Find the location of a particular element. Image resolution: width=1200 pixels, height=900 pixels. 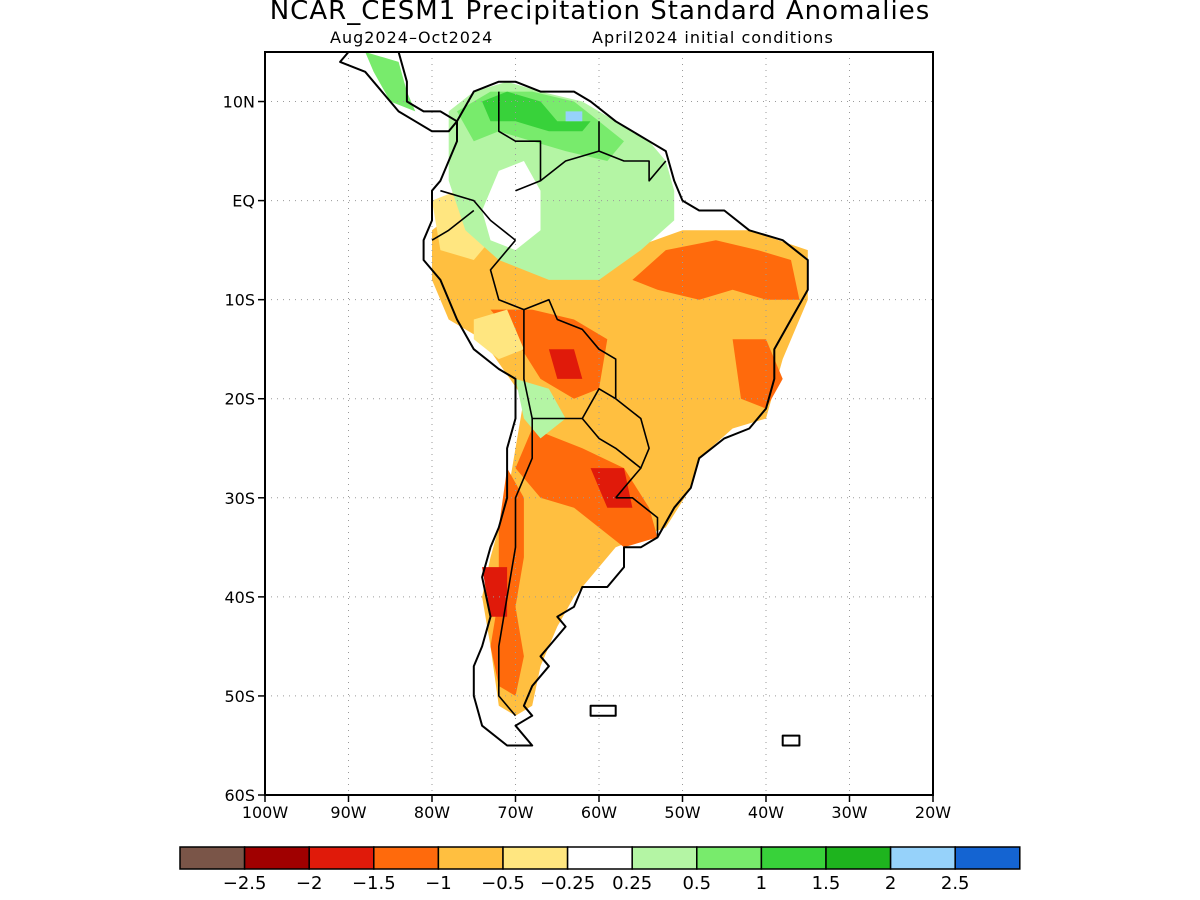

coastline-falkland-islands is located at coordinates (603, 710).